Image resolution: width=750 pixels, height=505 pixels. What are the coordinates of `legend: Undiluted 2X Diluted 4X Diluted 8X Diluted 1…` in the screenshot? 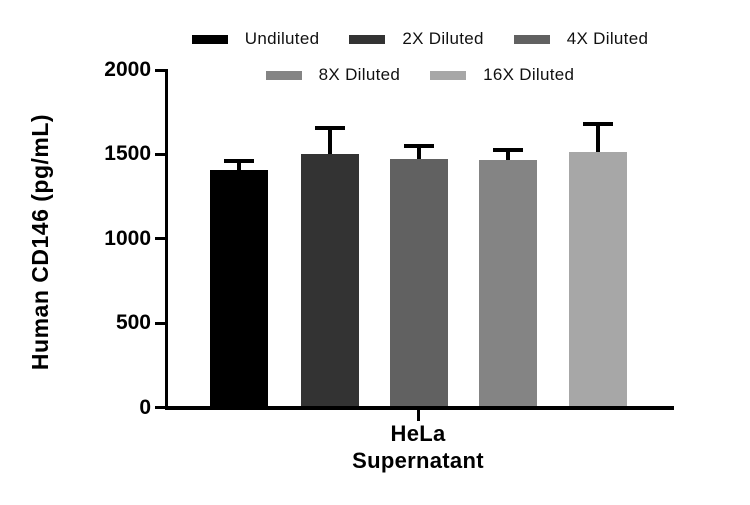 It's located at (420, 57).